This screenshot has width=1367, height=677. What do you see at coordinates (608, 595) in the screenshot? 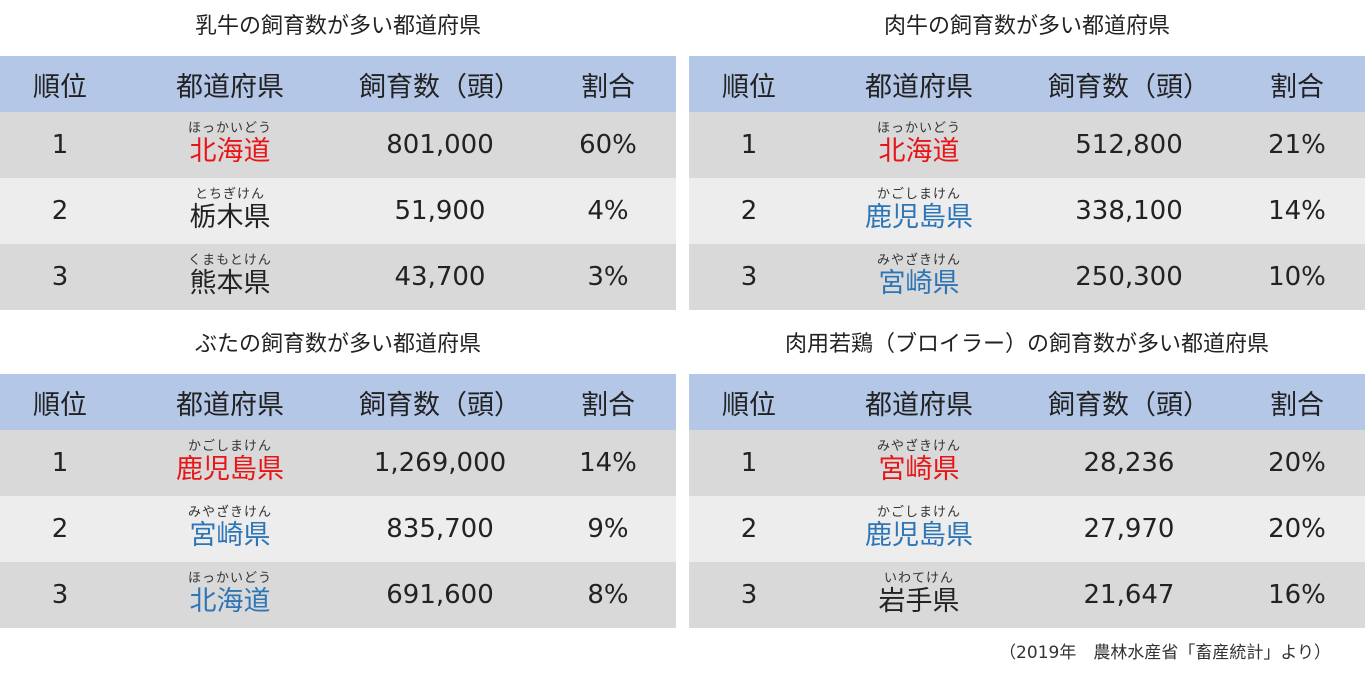
I see `share-cell: 8%` at bounding box center [608, 595].